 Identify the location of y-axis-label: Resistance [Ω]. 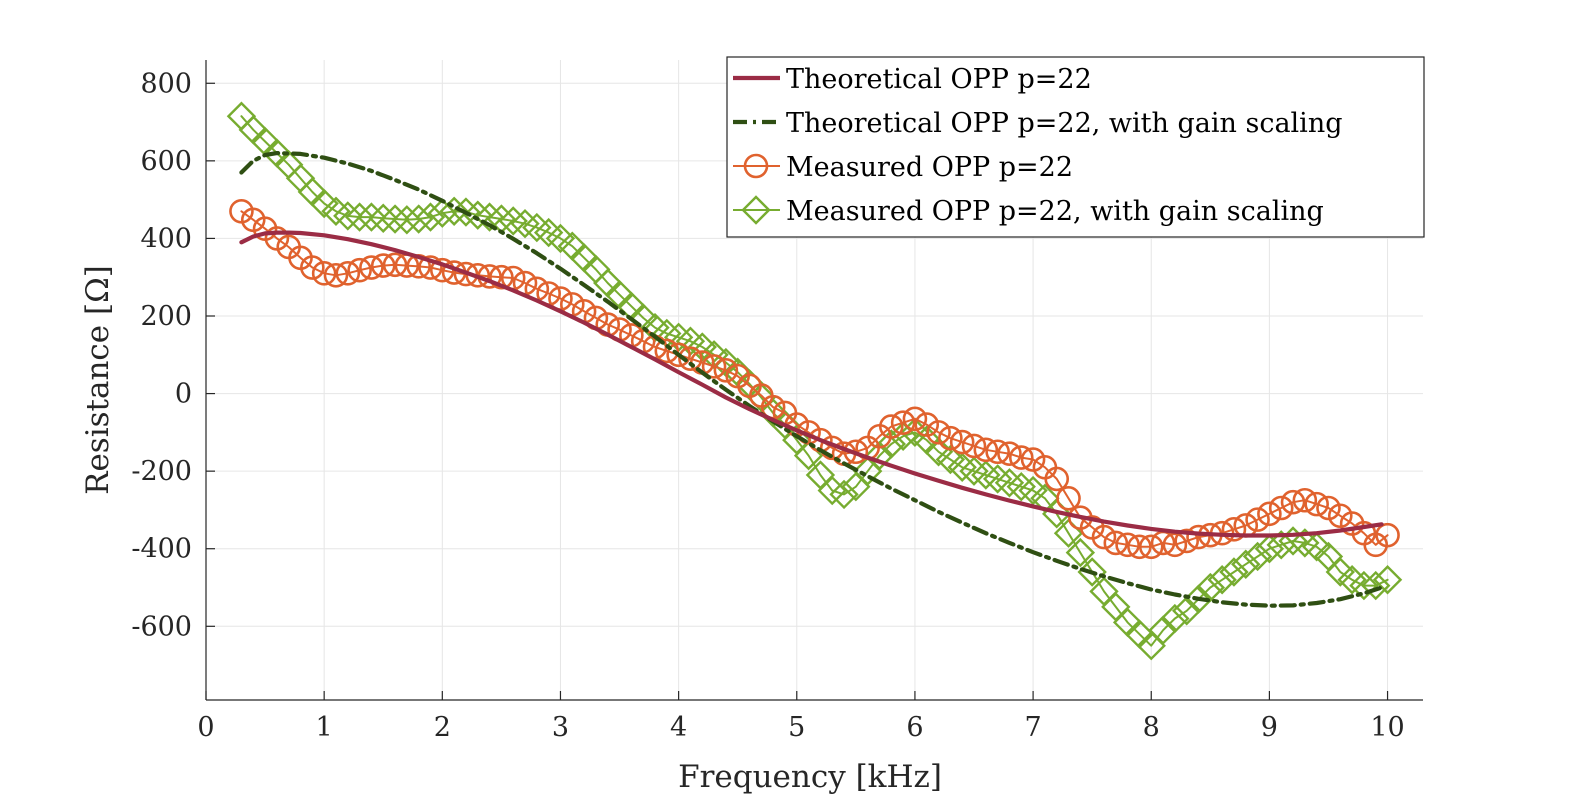
(98, 380).